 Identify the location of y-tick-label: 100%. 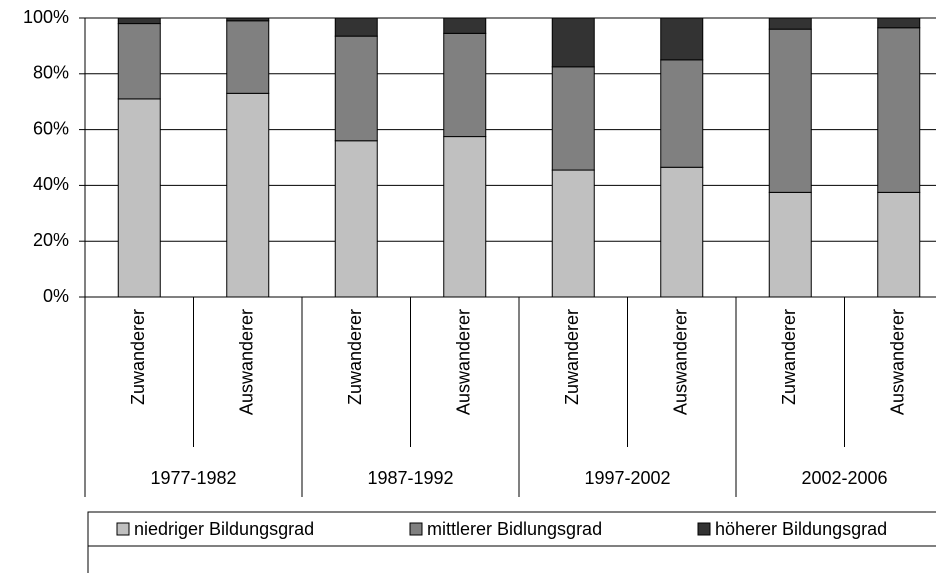
(46, 17).